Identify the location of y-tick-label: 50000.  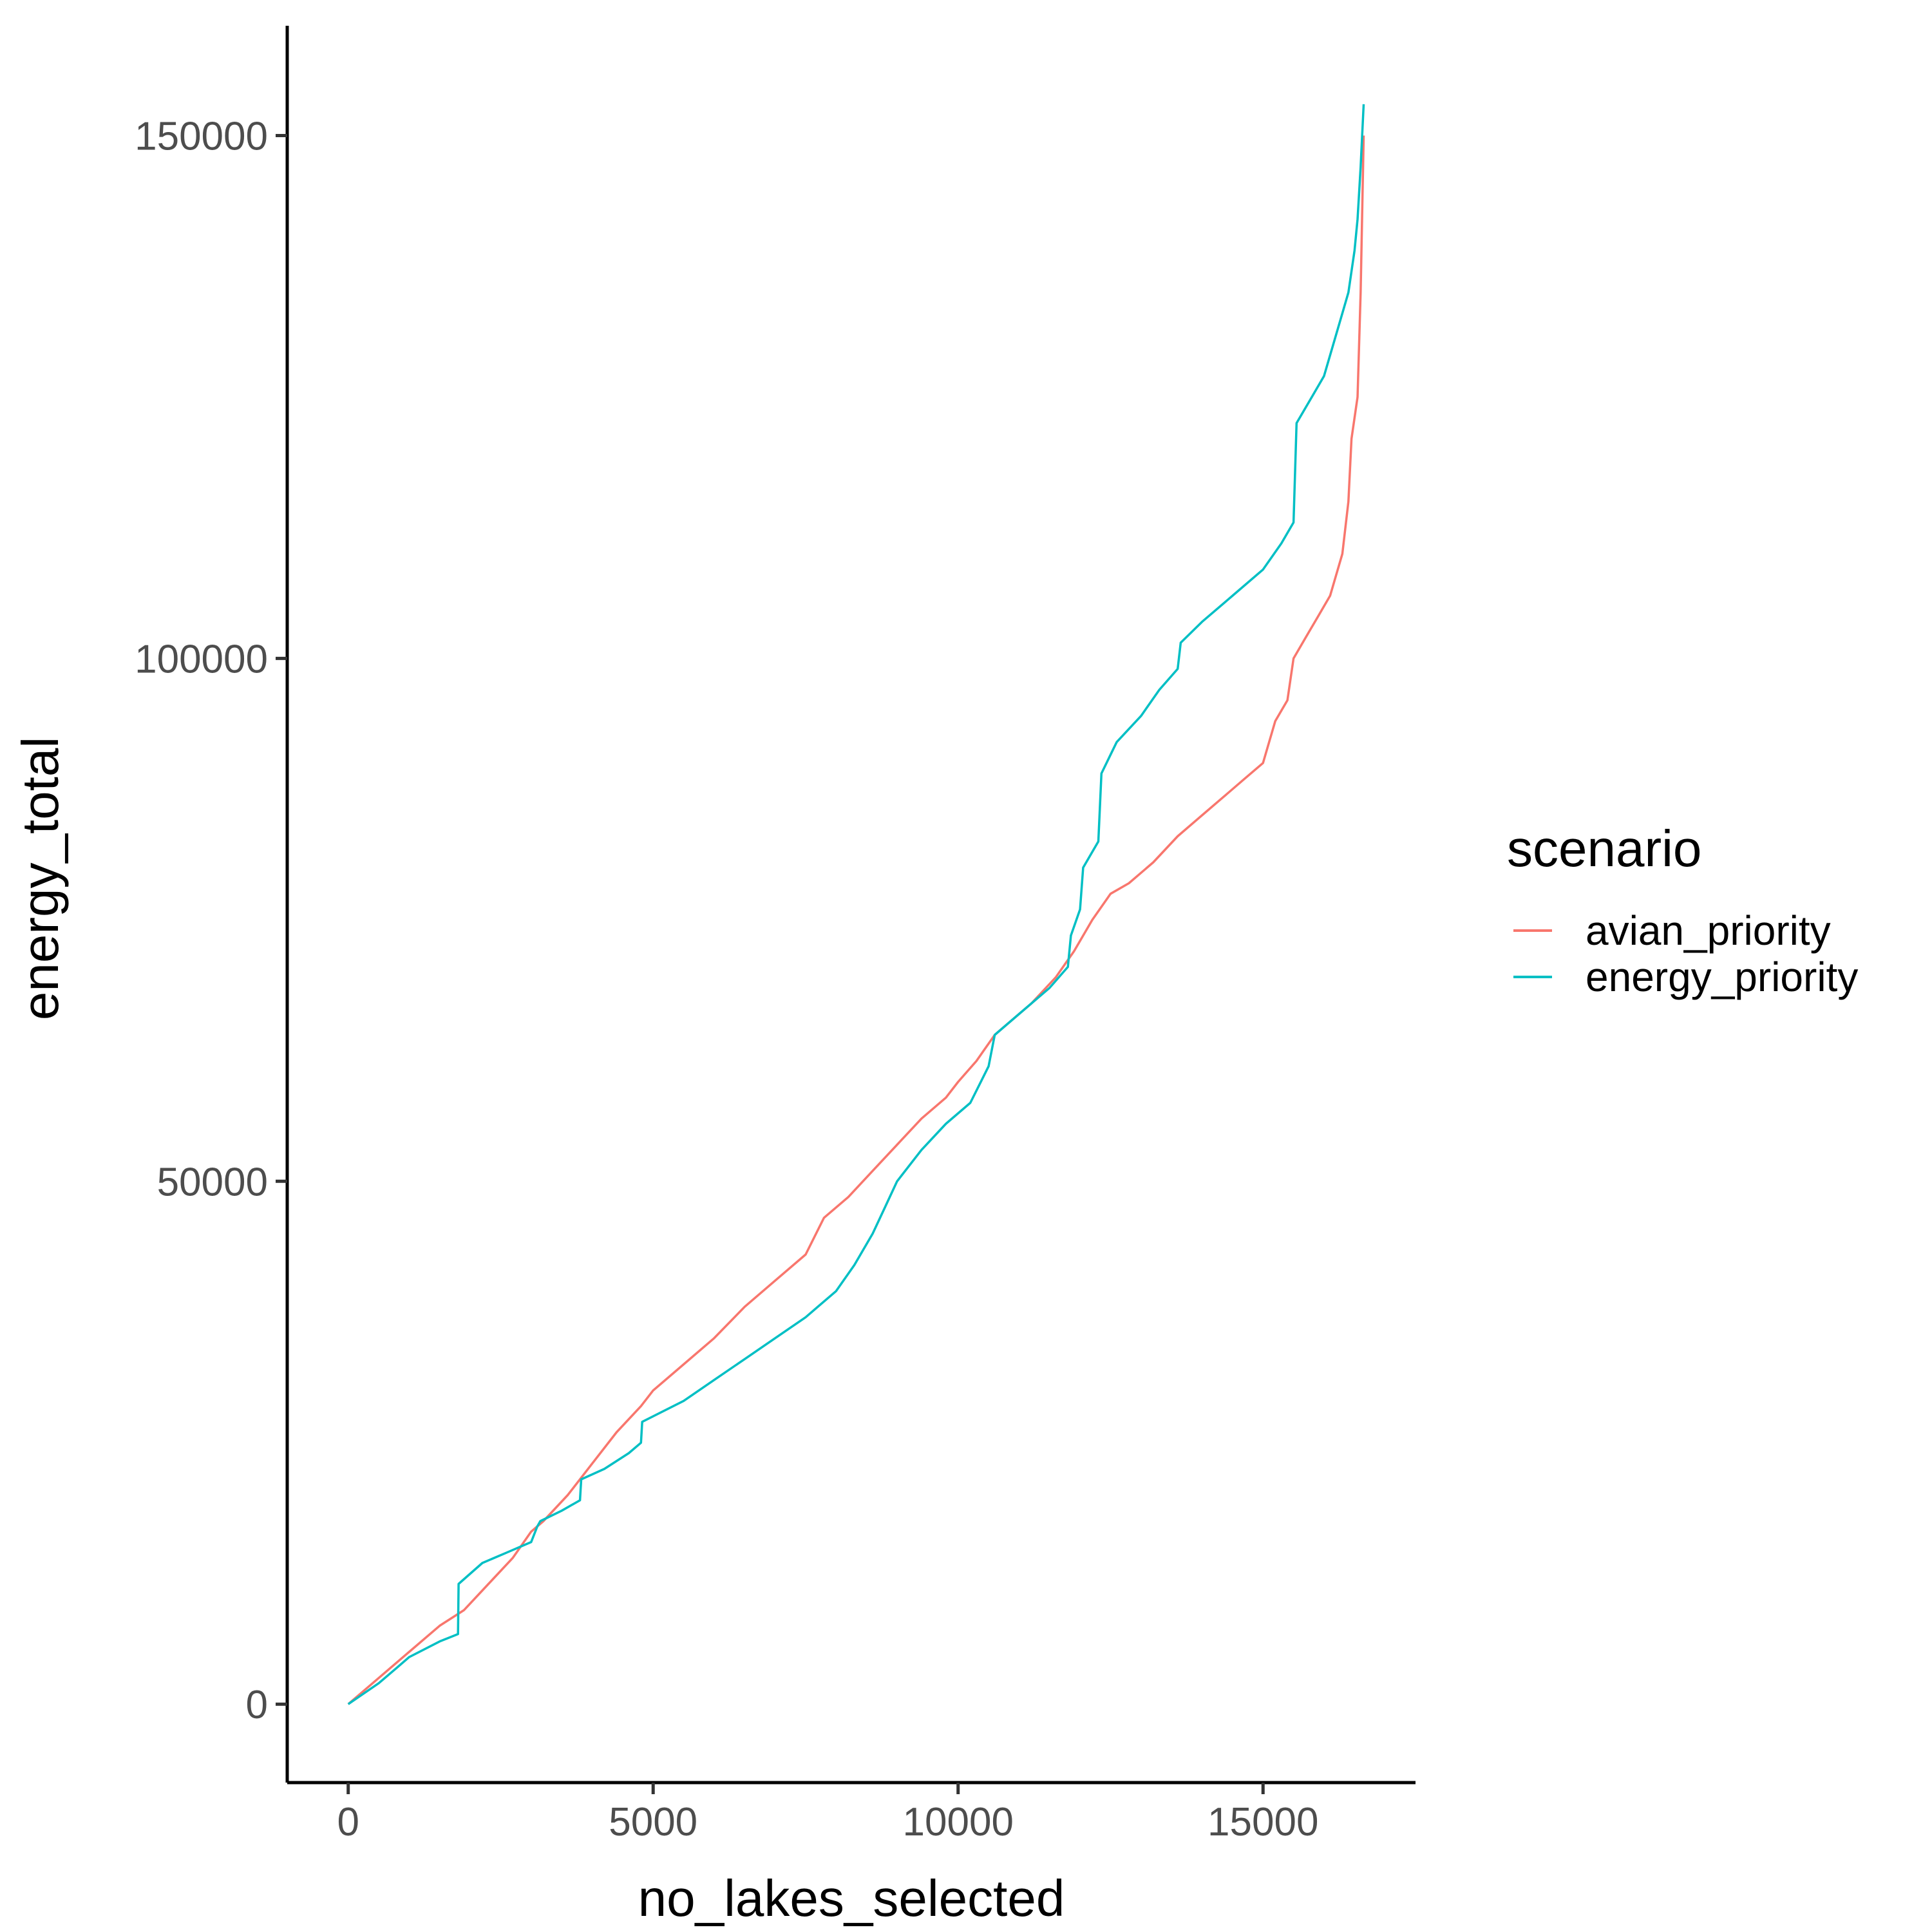
(213, 1182).